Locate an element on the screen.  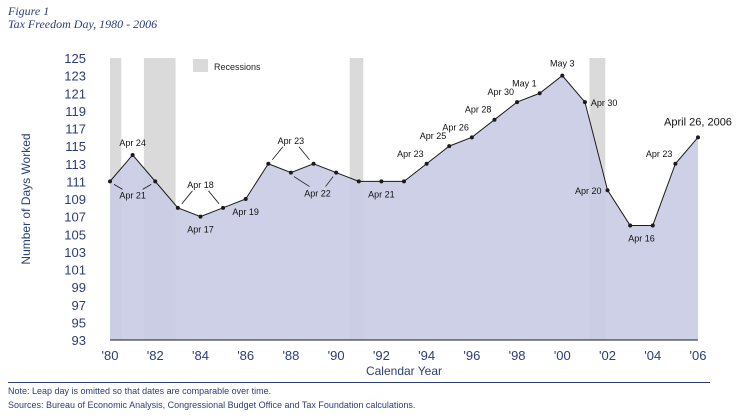
x-tick-label: '86 is located at coordinates (245, 355).